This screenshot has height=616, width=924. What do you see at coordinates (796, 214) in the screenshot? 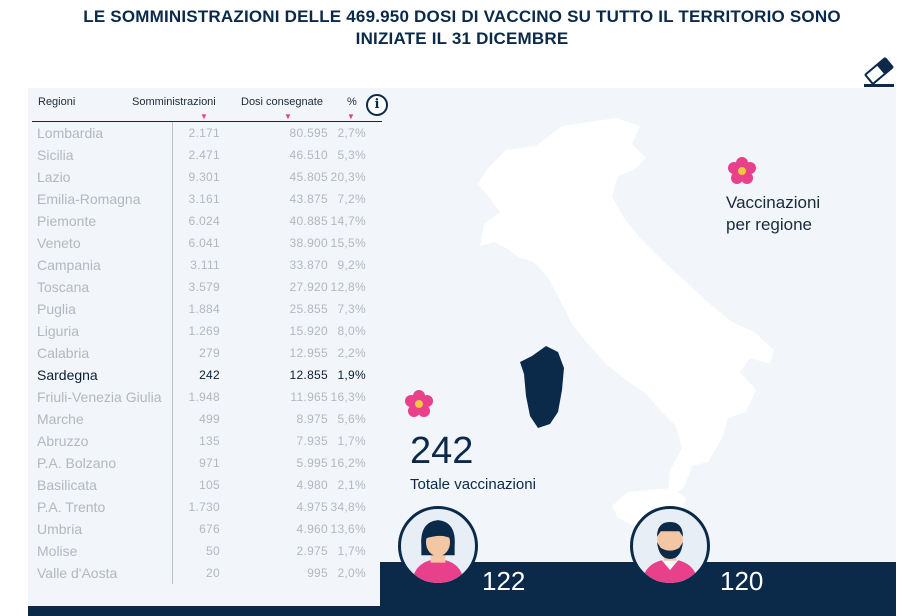
I see `map-label: Vaccinazioni per regione` at bounding box center [796, 214].